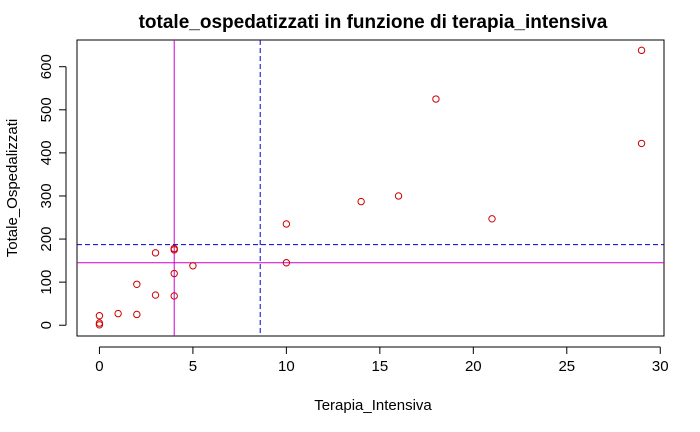 This screenshot has height=432, width=700. I want to click on y-tick-label: 500, so click(46, 109).